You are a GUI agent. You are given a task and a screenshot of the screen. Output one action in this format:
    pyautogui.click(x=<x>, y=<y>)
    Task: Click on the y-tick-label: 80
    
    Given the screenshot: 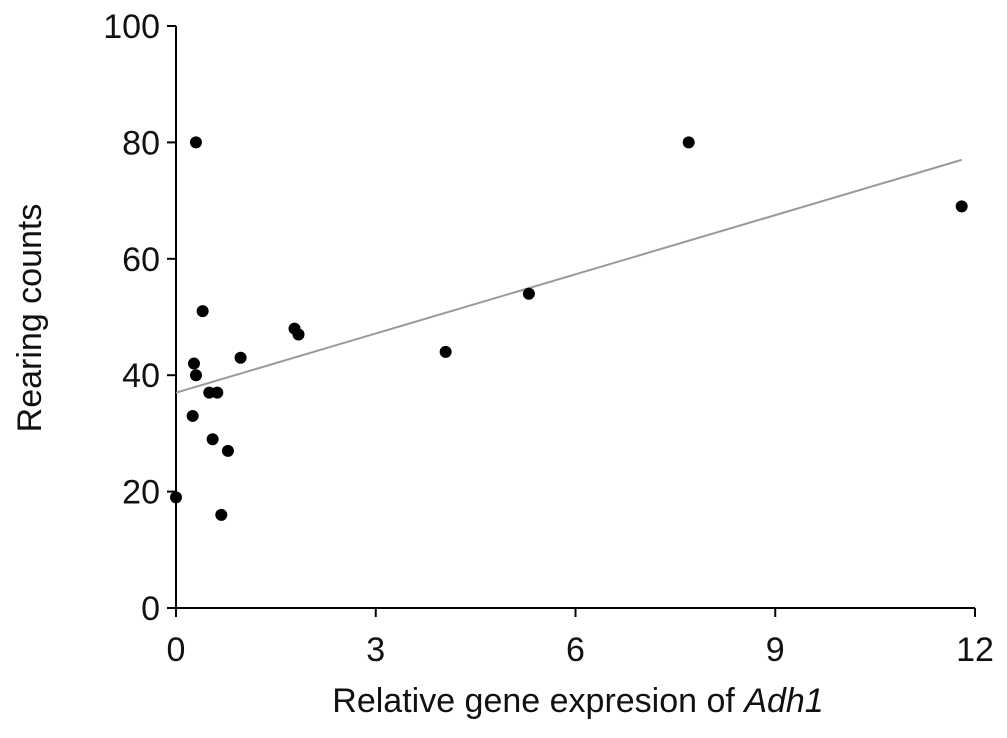 What is the action you would take?
    pyautogui.click(x=141, y=143)
    